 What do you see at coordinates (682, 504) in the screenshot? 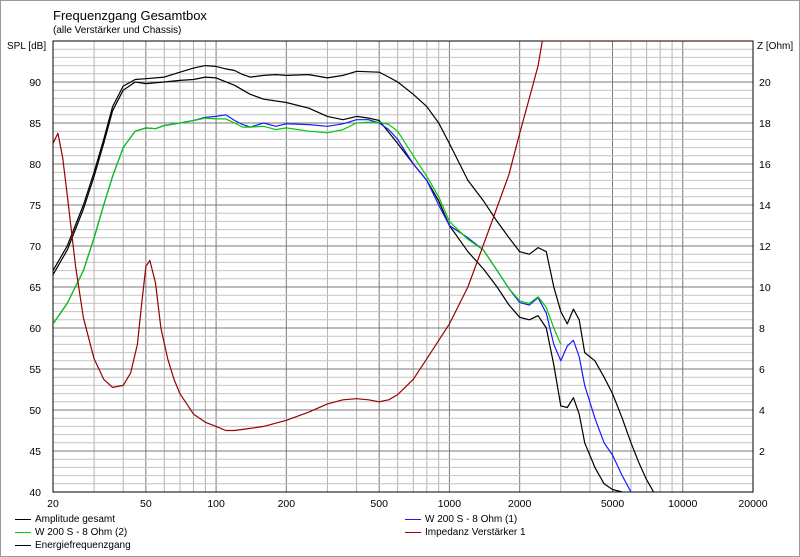
I see `x-tick-label: 10000` at bounding box center [682, 504].